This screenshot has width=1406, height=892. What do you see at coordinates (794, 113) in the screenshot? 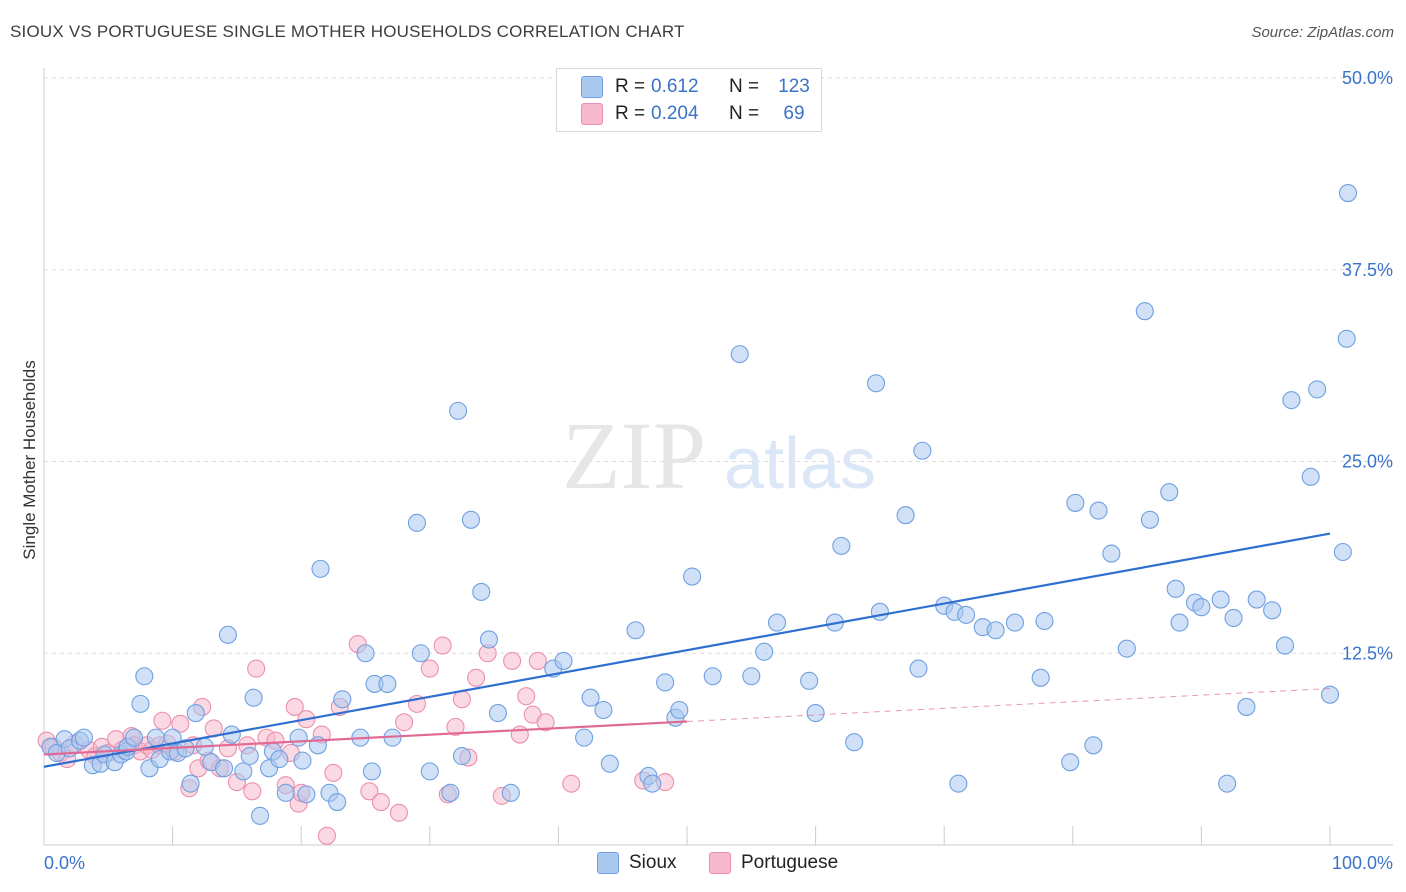
I see `legend-n-value: 69` at bounding box center [794, 113].